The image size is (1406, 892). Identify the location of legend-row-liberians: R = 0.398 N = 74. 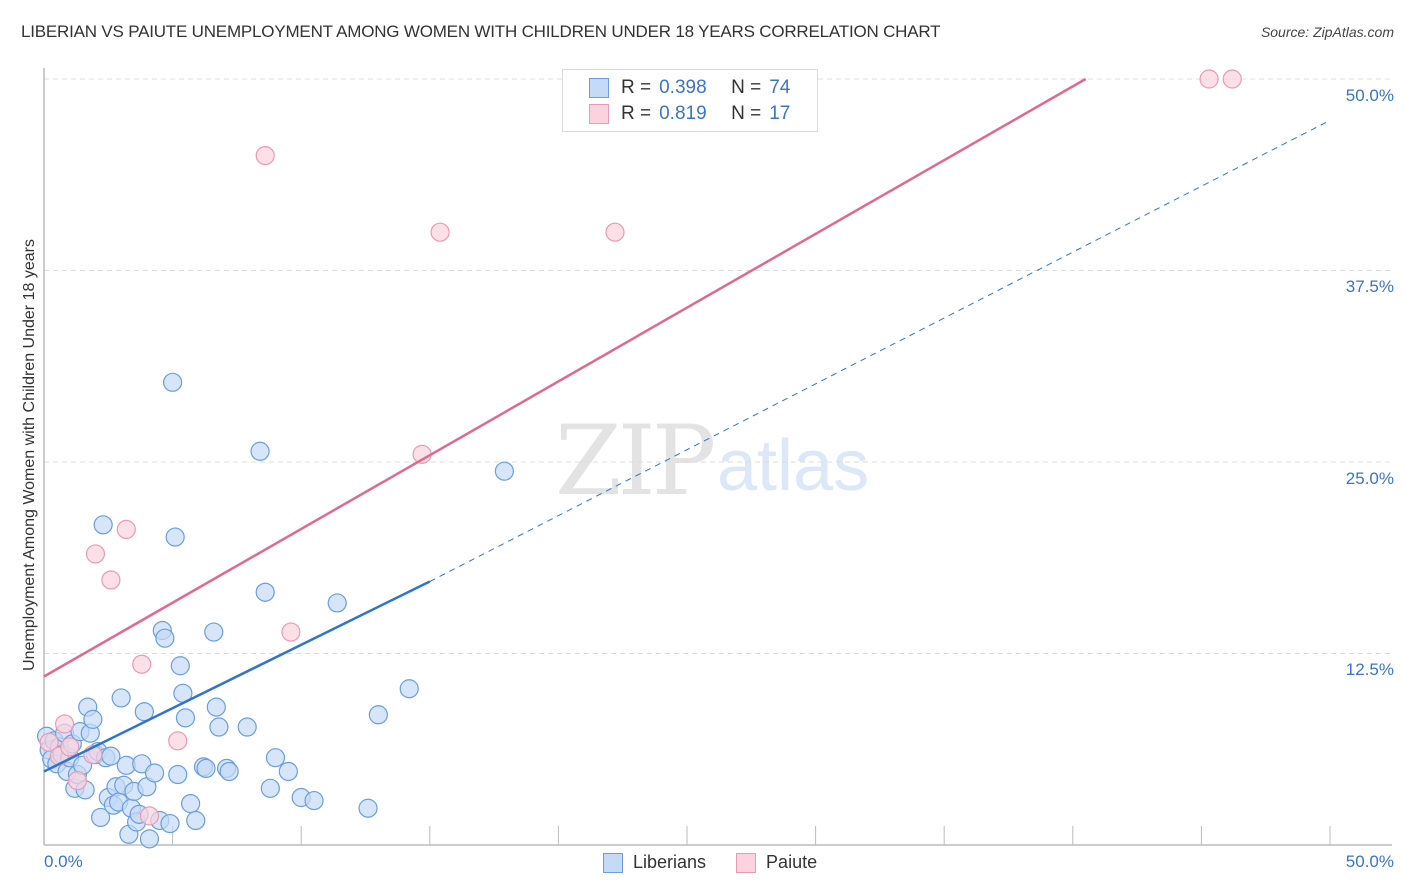
(689, 88).